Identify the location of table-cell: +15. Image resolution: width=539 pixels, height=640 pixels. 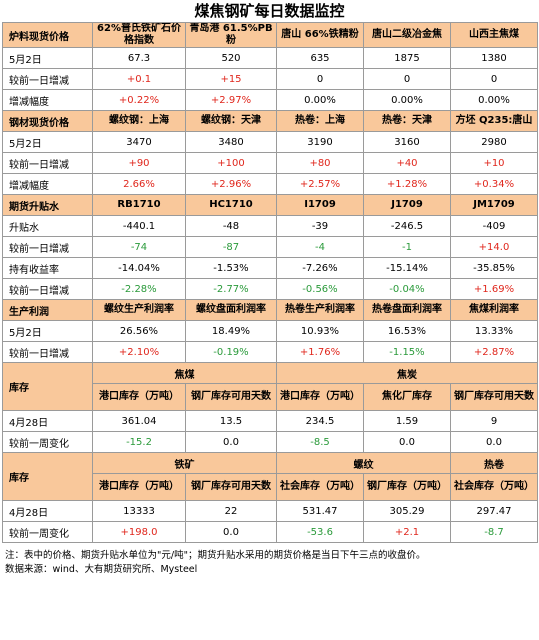
(231, 79).